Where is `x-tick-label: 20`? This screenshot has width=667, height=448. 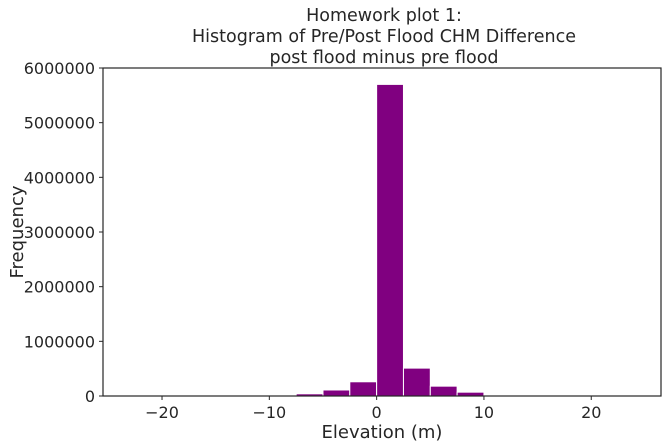 x-tick-label: 20 is located at coordinates (591, 412).